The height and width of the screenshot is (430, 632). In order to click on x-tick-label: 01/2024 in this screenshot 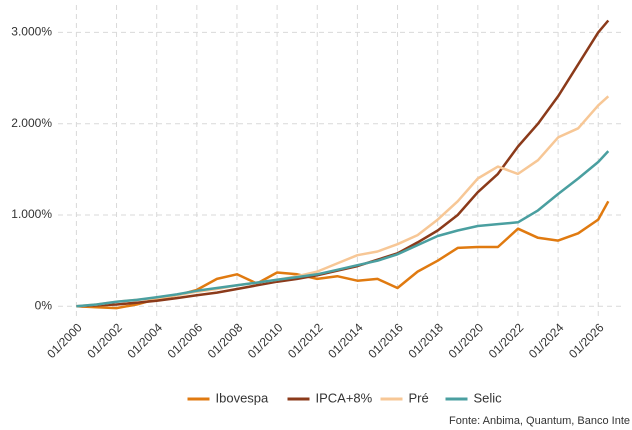, I will do `click(546, 340)`.